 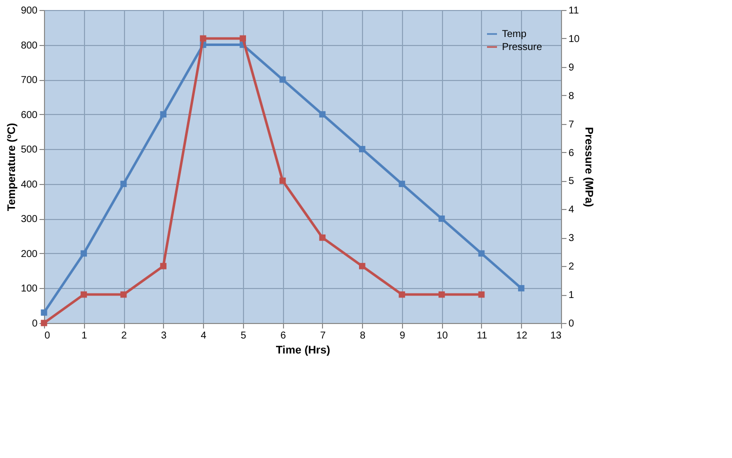 I want to click on y2-tick-label: 0, so click(x=571, y=324).